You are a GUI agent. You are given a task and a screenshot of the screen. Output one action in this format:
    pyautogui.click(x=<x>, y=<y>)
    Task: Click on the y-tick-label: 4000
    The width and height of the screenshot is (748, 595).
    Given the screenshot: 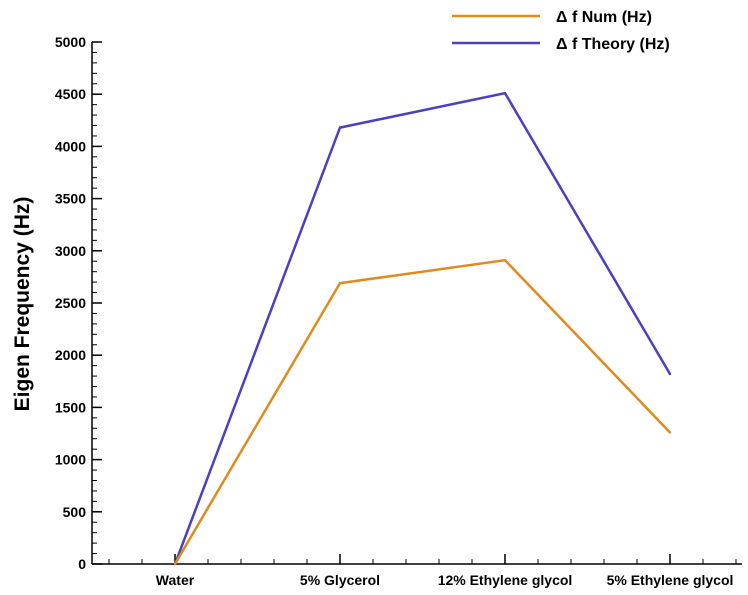 What is the action you would take?
    pyautogui.click(x=70, y=146)
    